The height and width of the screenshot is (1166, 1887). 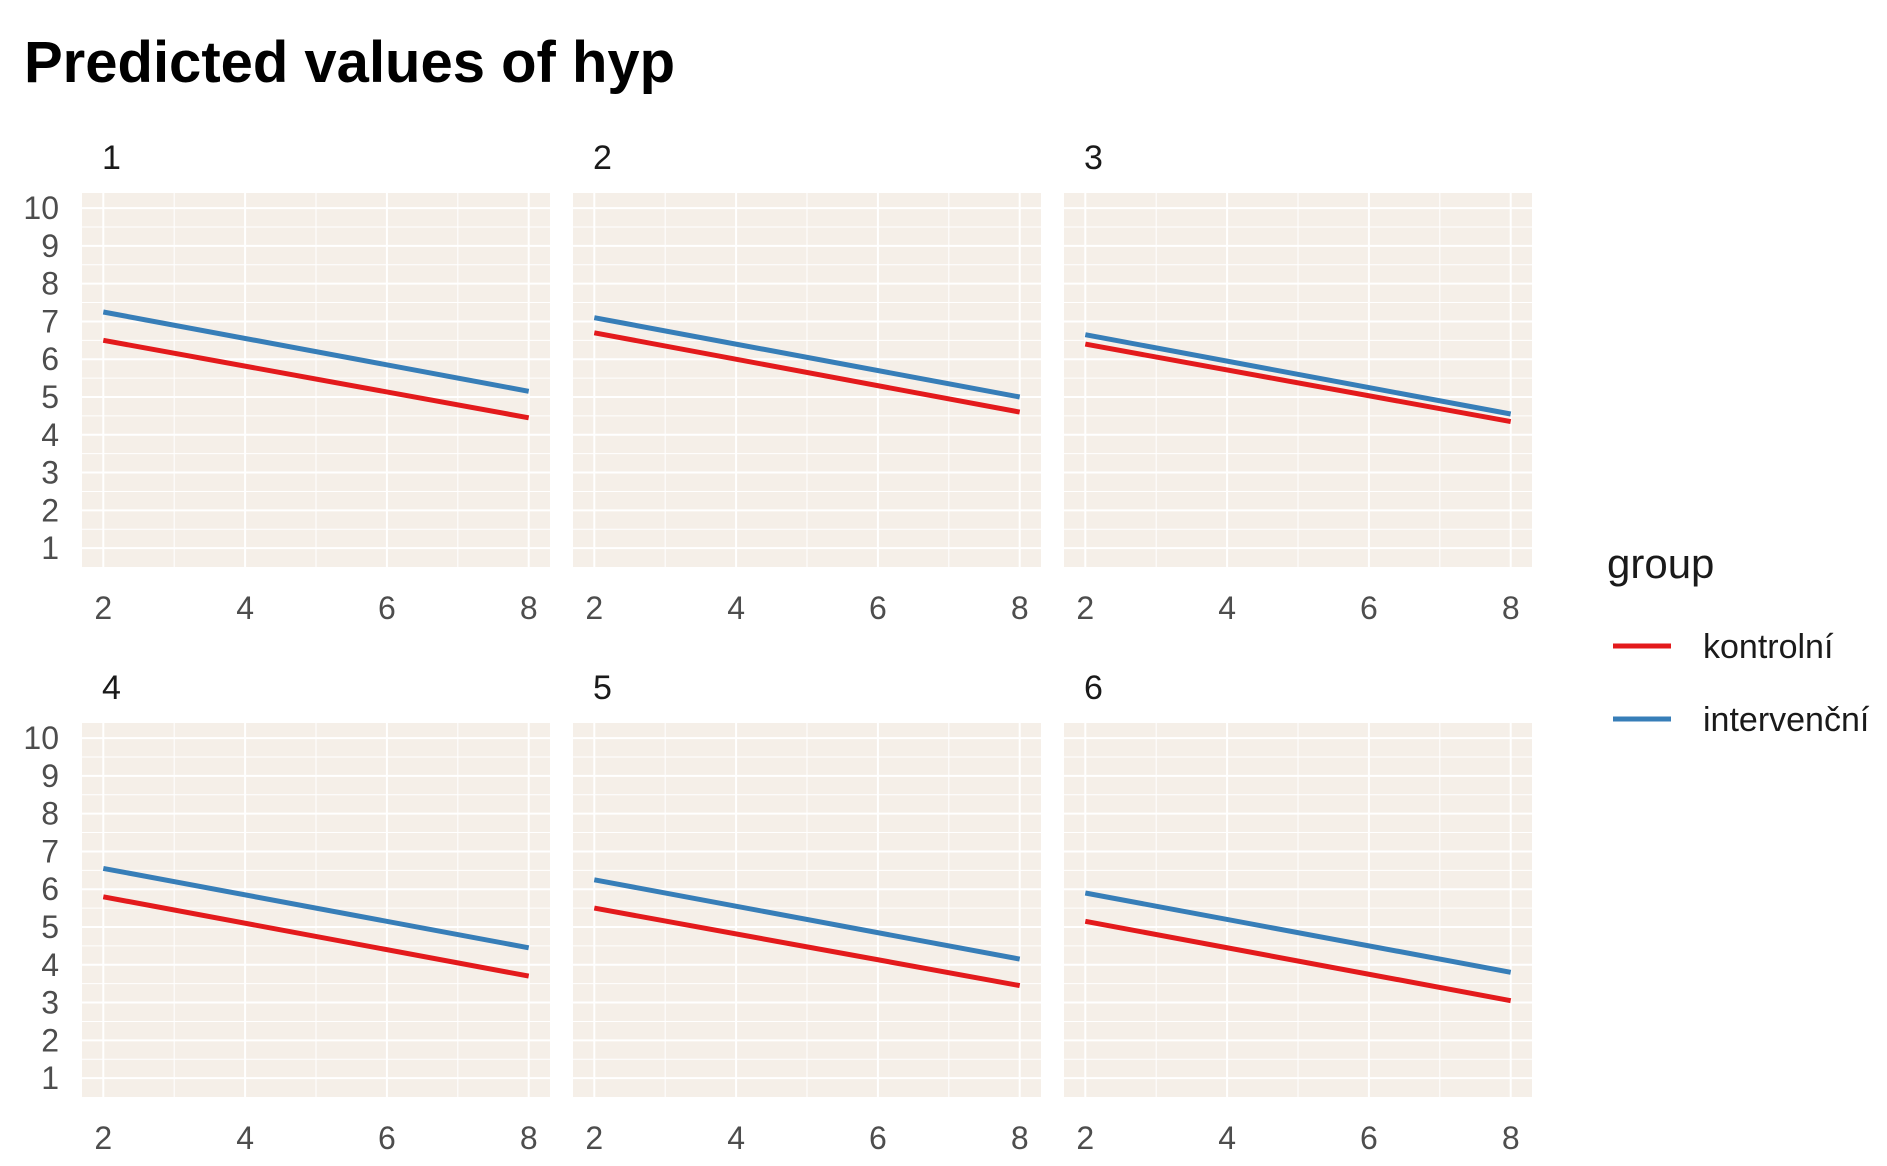 What do you see at coordinates (602, 158) in the screenshot?
I see `facet-label: 2` at bounding box center [602, 158].